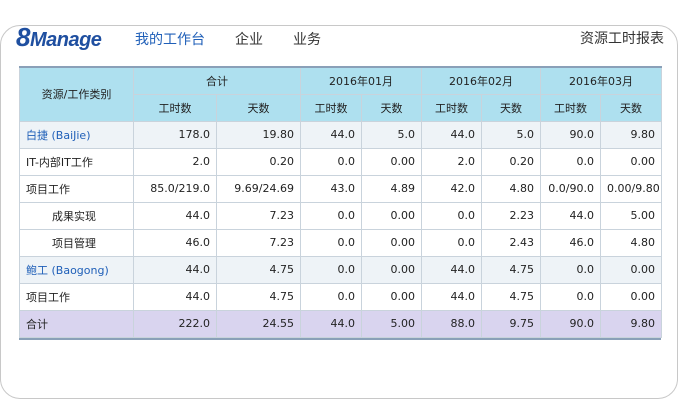 The width and height of the screenshot is (680, 401). I want to click on cell-value: 24.55, so click(258, 323).